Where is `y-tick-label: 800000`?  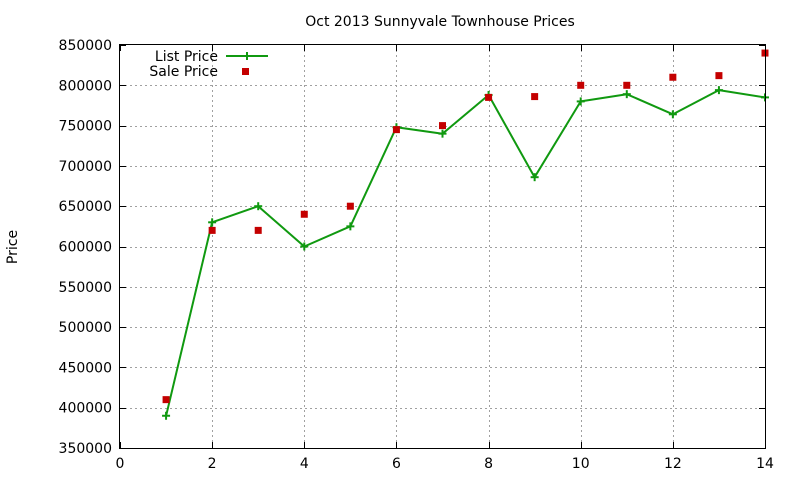
y-tick-label: 800000 is located at coordinates (85, 86).